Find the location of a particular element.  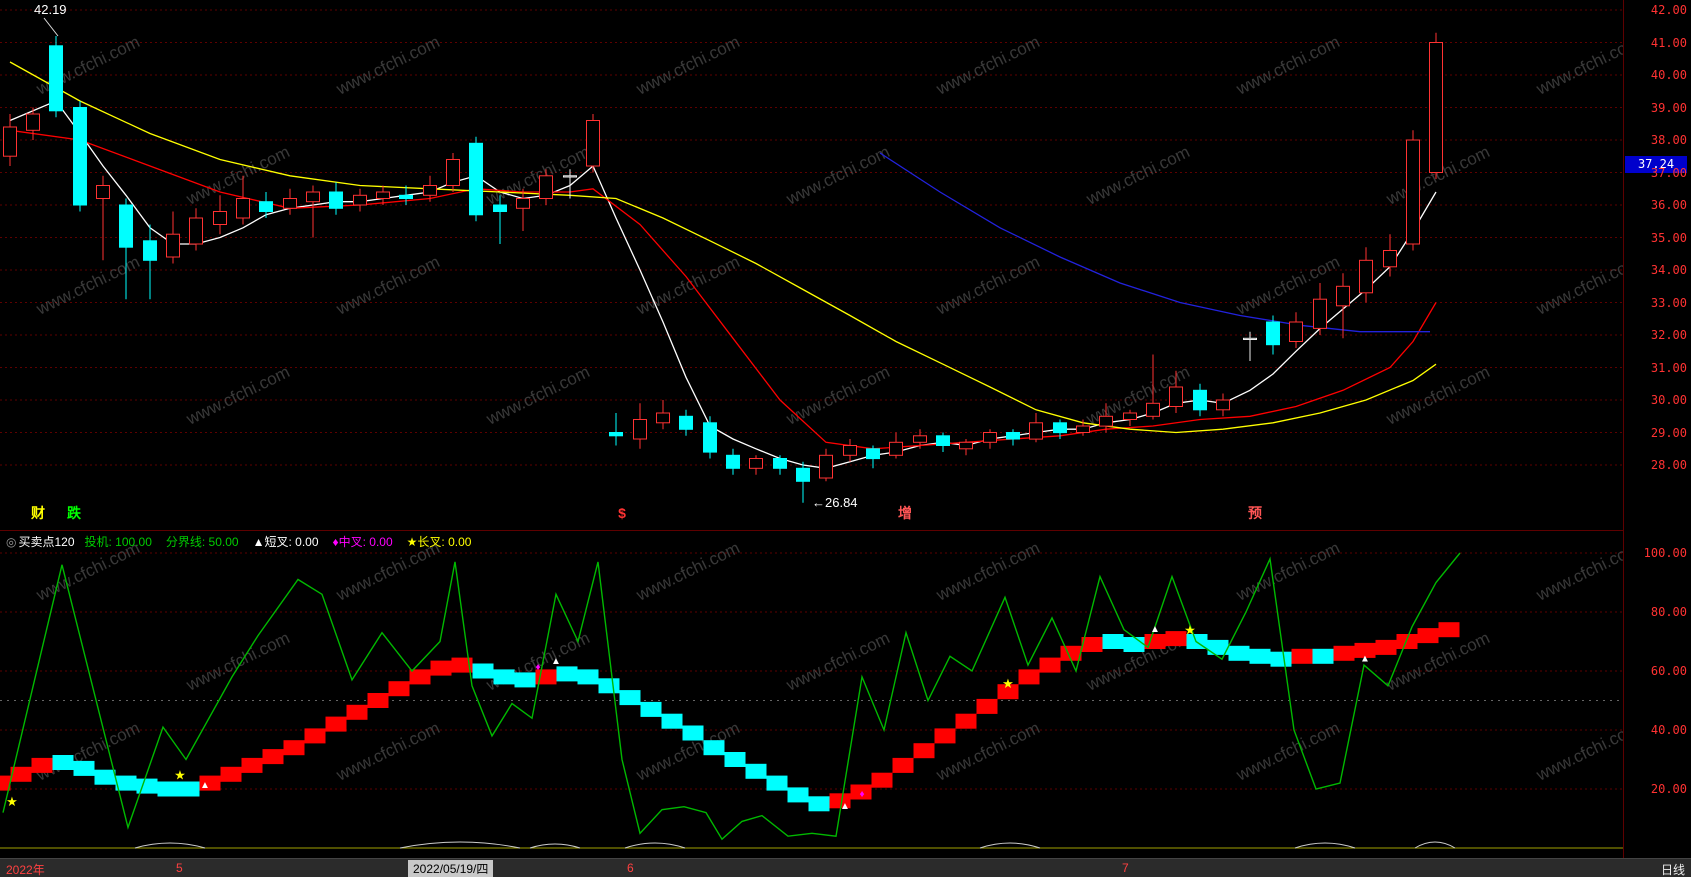

date-axis-label: 2022年 is located at coordinates (25, 870).